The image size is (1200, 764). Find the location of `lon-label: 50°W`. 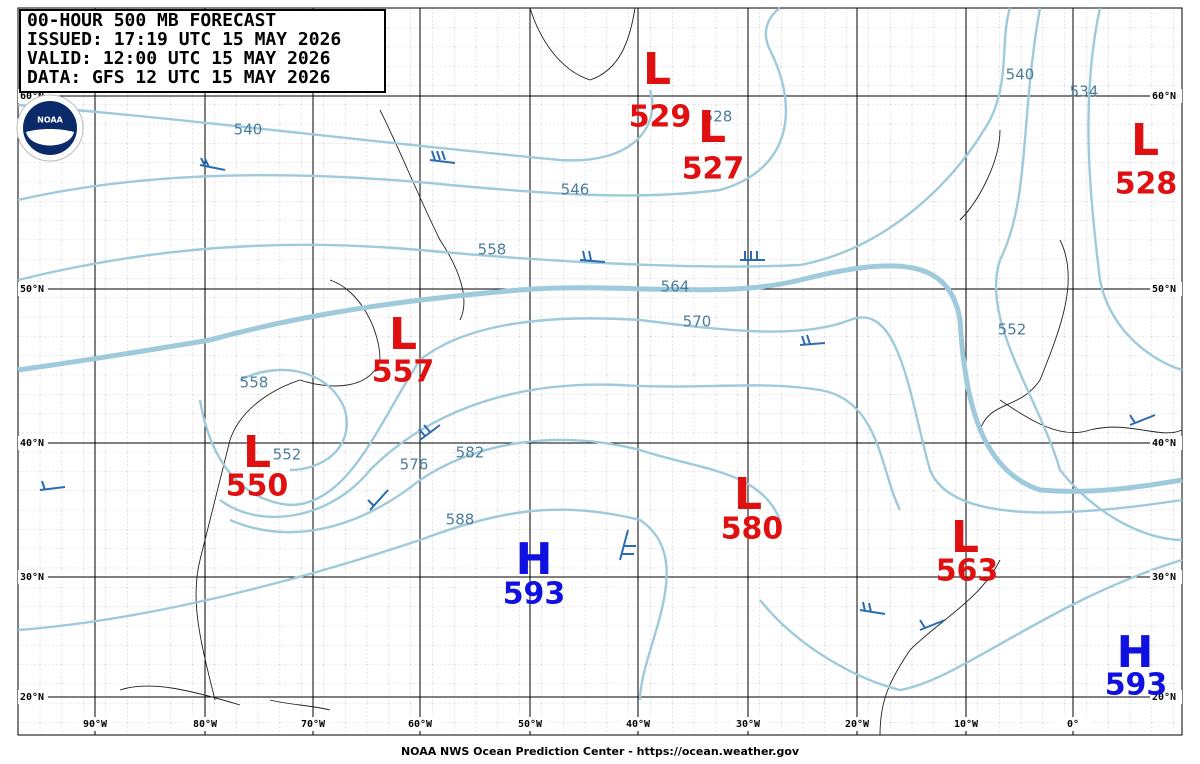

lon-label: 50°W is located at coordinates (530, 724).